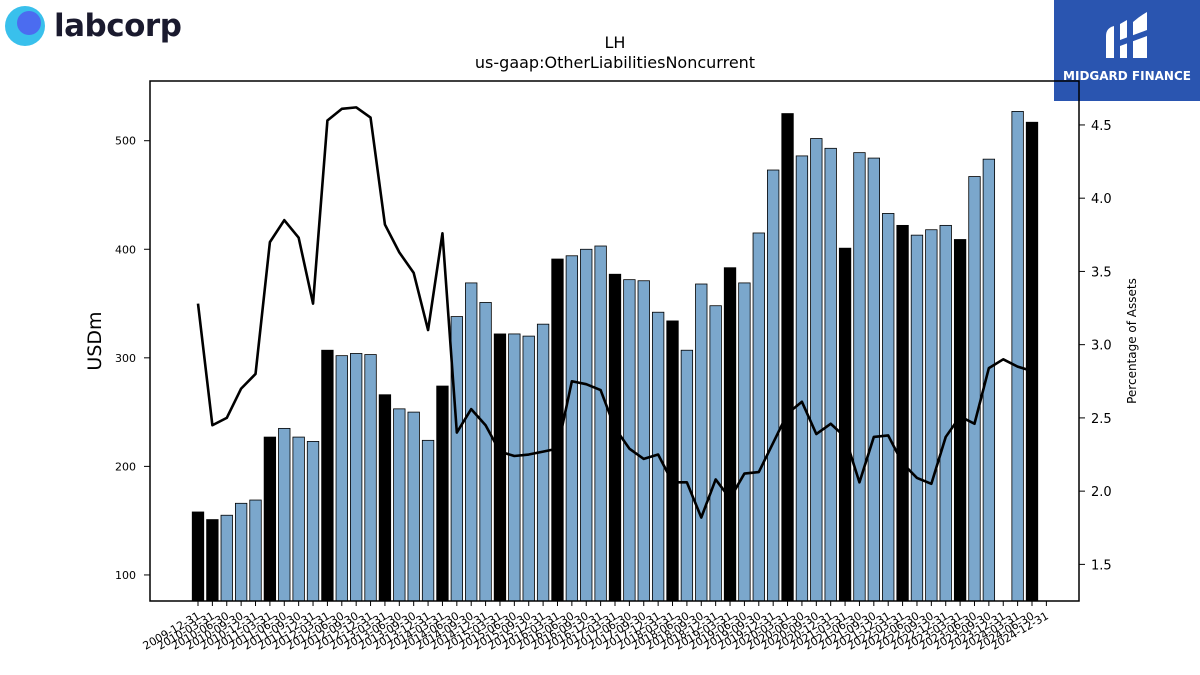 The width and height of the screenshot is (1200, 675). Describe the element at coordinates (125, 249) in the screenshot. I see `y-tick-label: 400` at that location.